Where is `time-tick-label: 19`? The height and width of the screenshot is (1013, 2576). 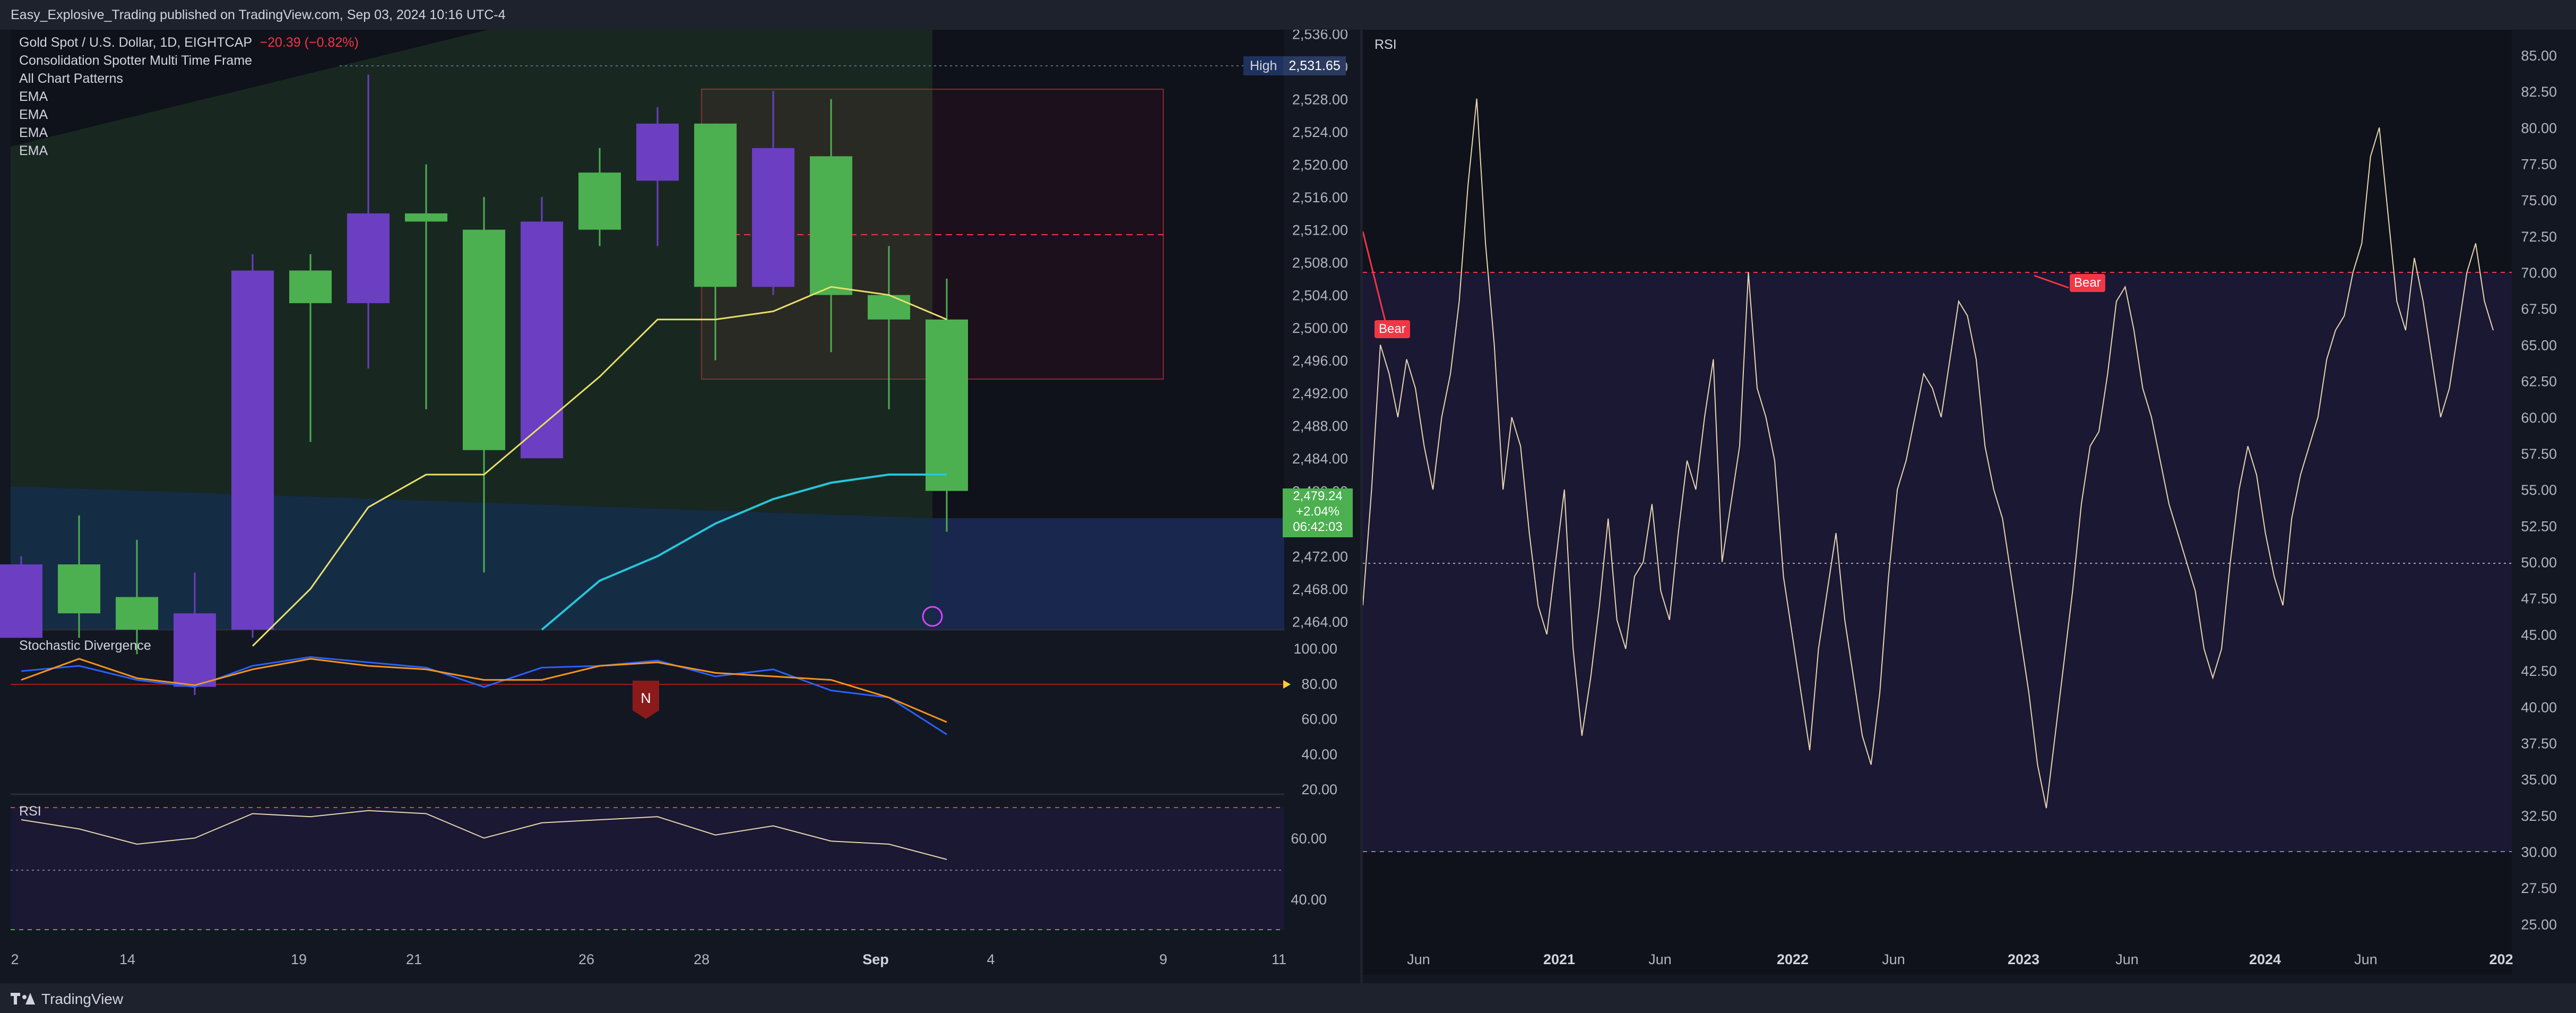
time-tick-label: 19 is located at coordinates (299, 959).